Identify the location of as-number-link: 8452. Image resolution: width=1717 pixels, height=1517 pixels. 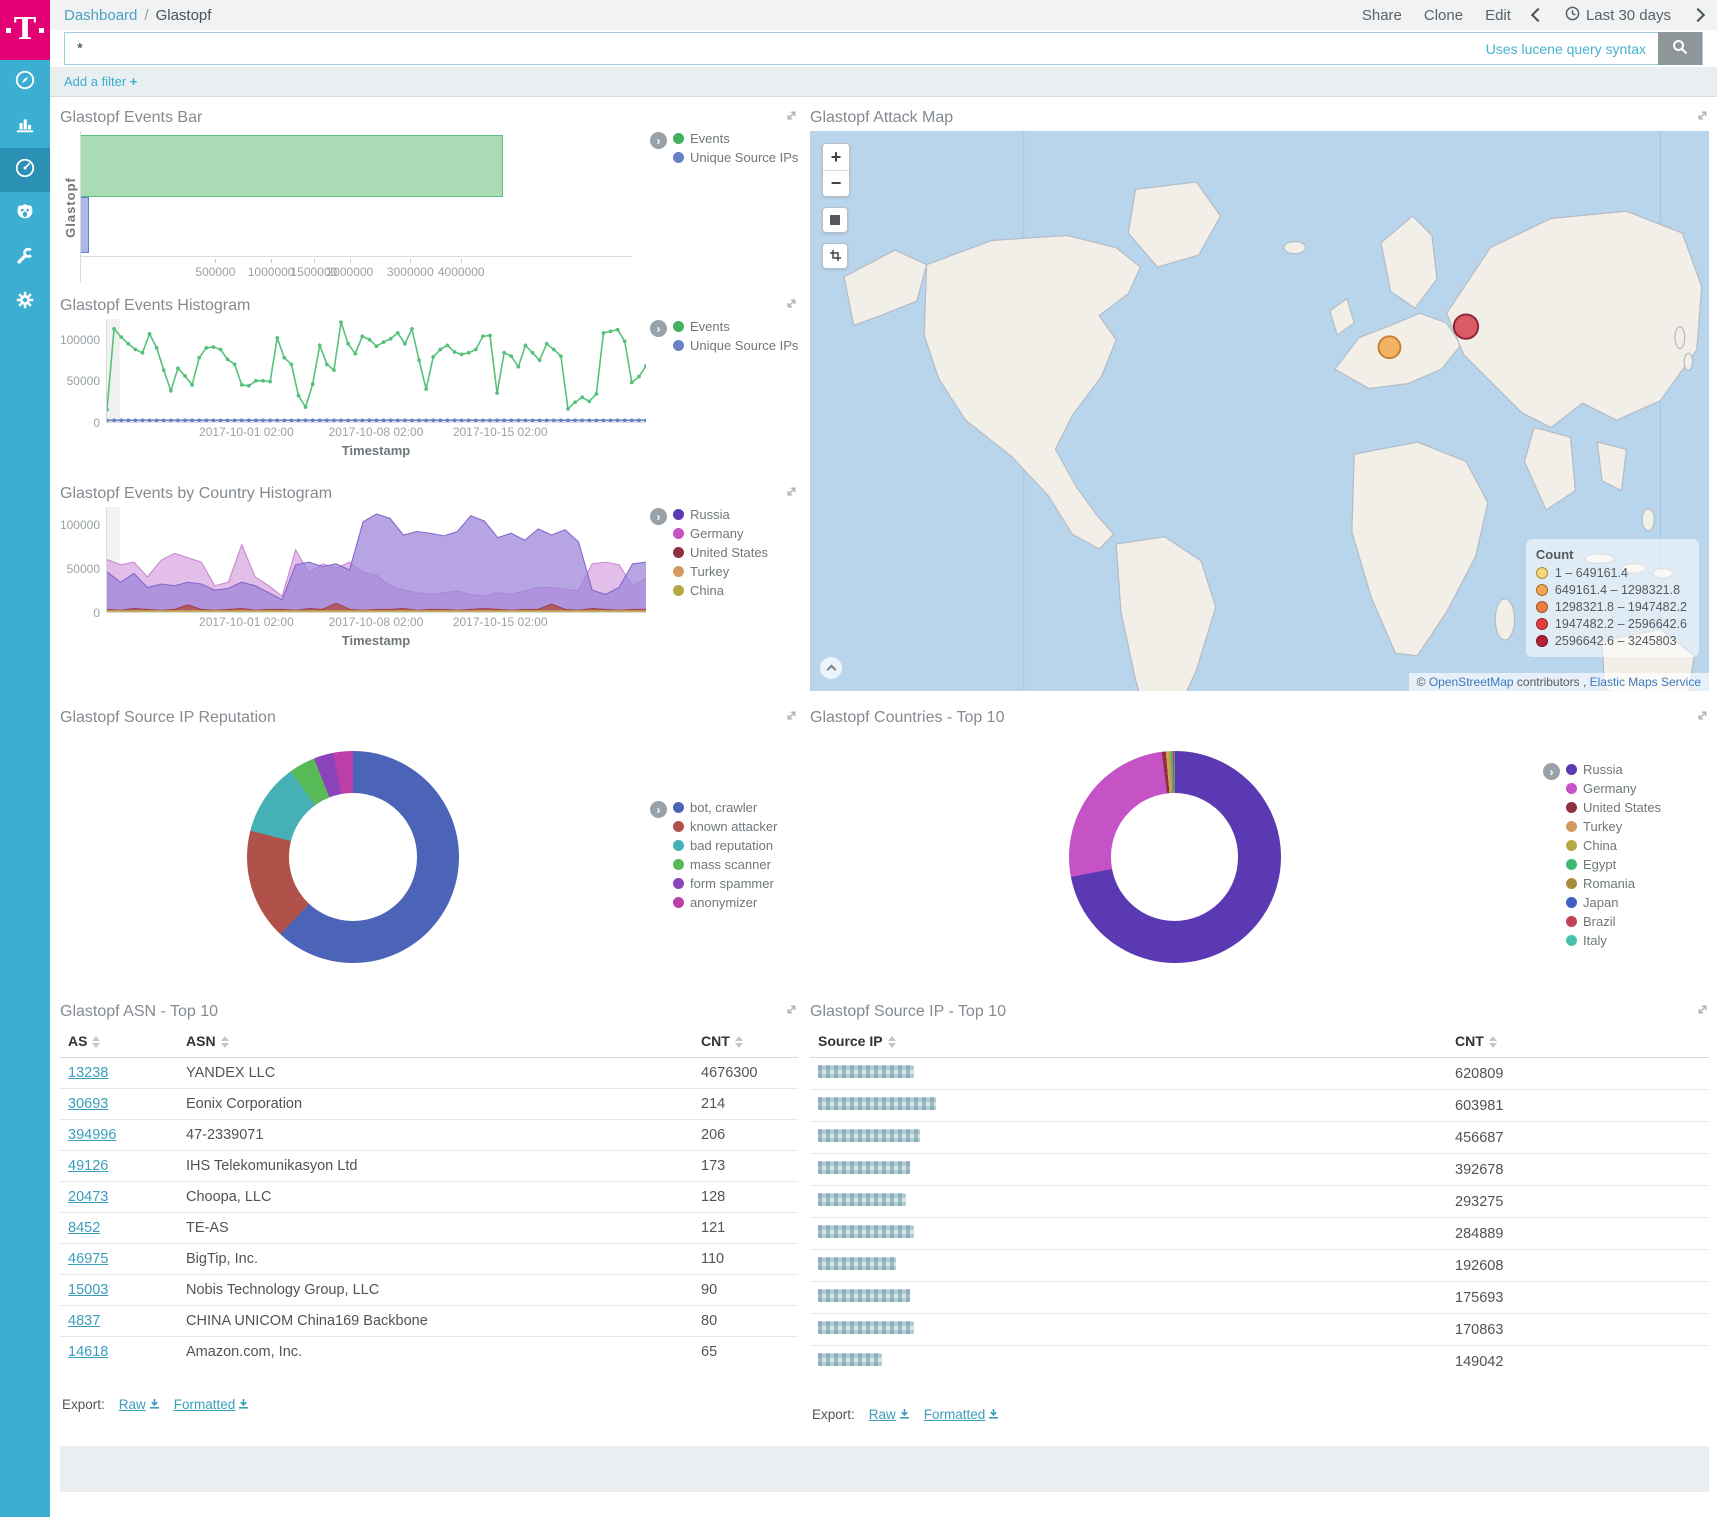
(84, 1228).